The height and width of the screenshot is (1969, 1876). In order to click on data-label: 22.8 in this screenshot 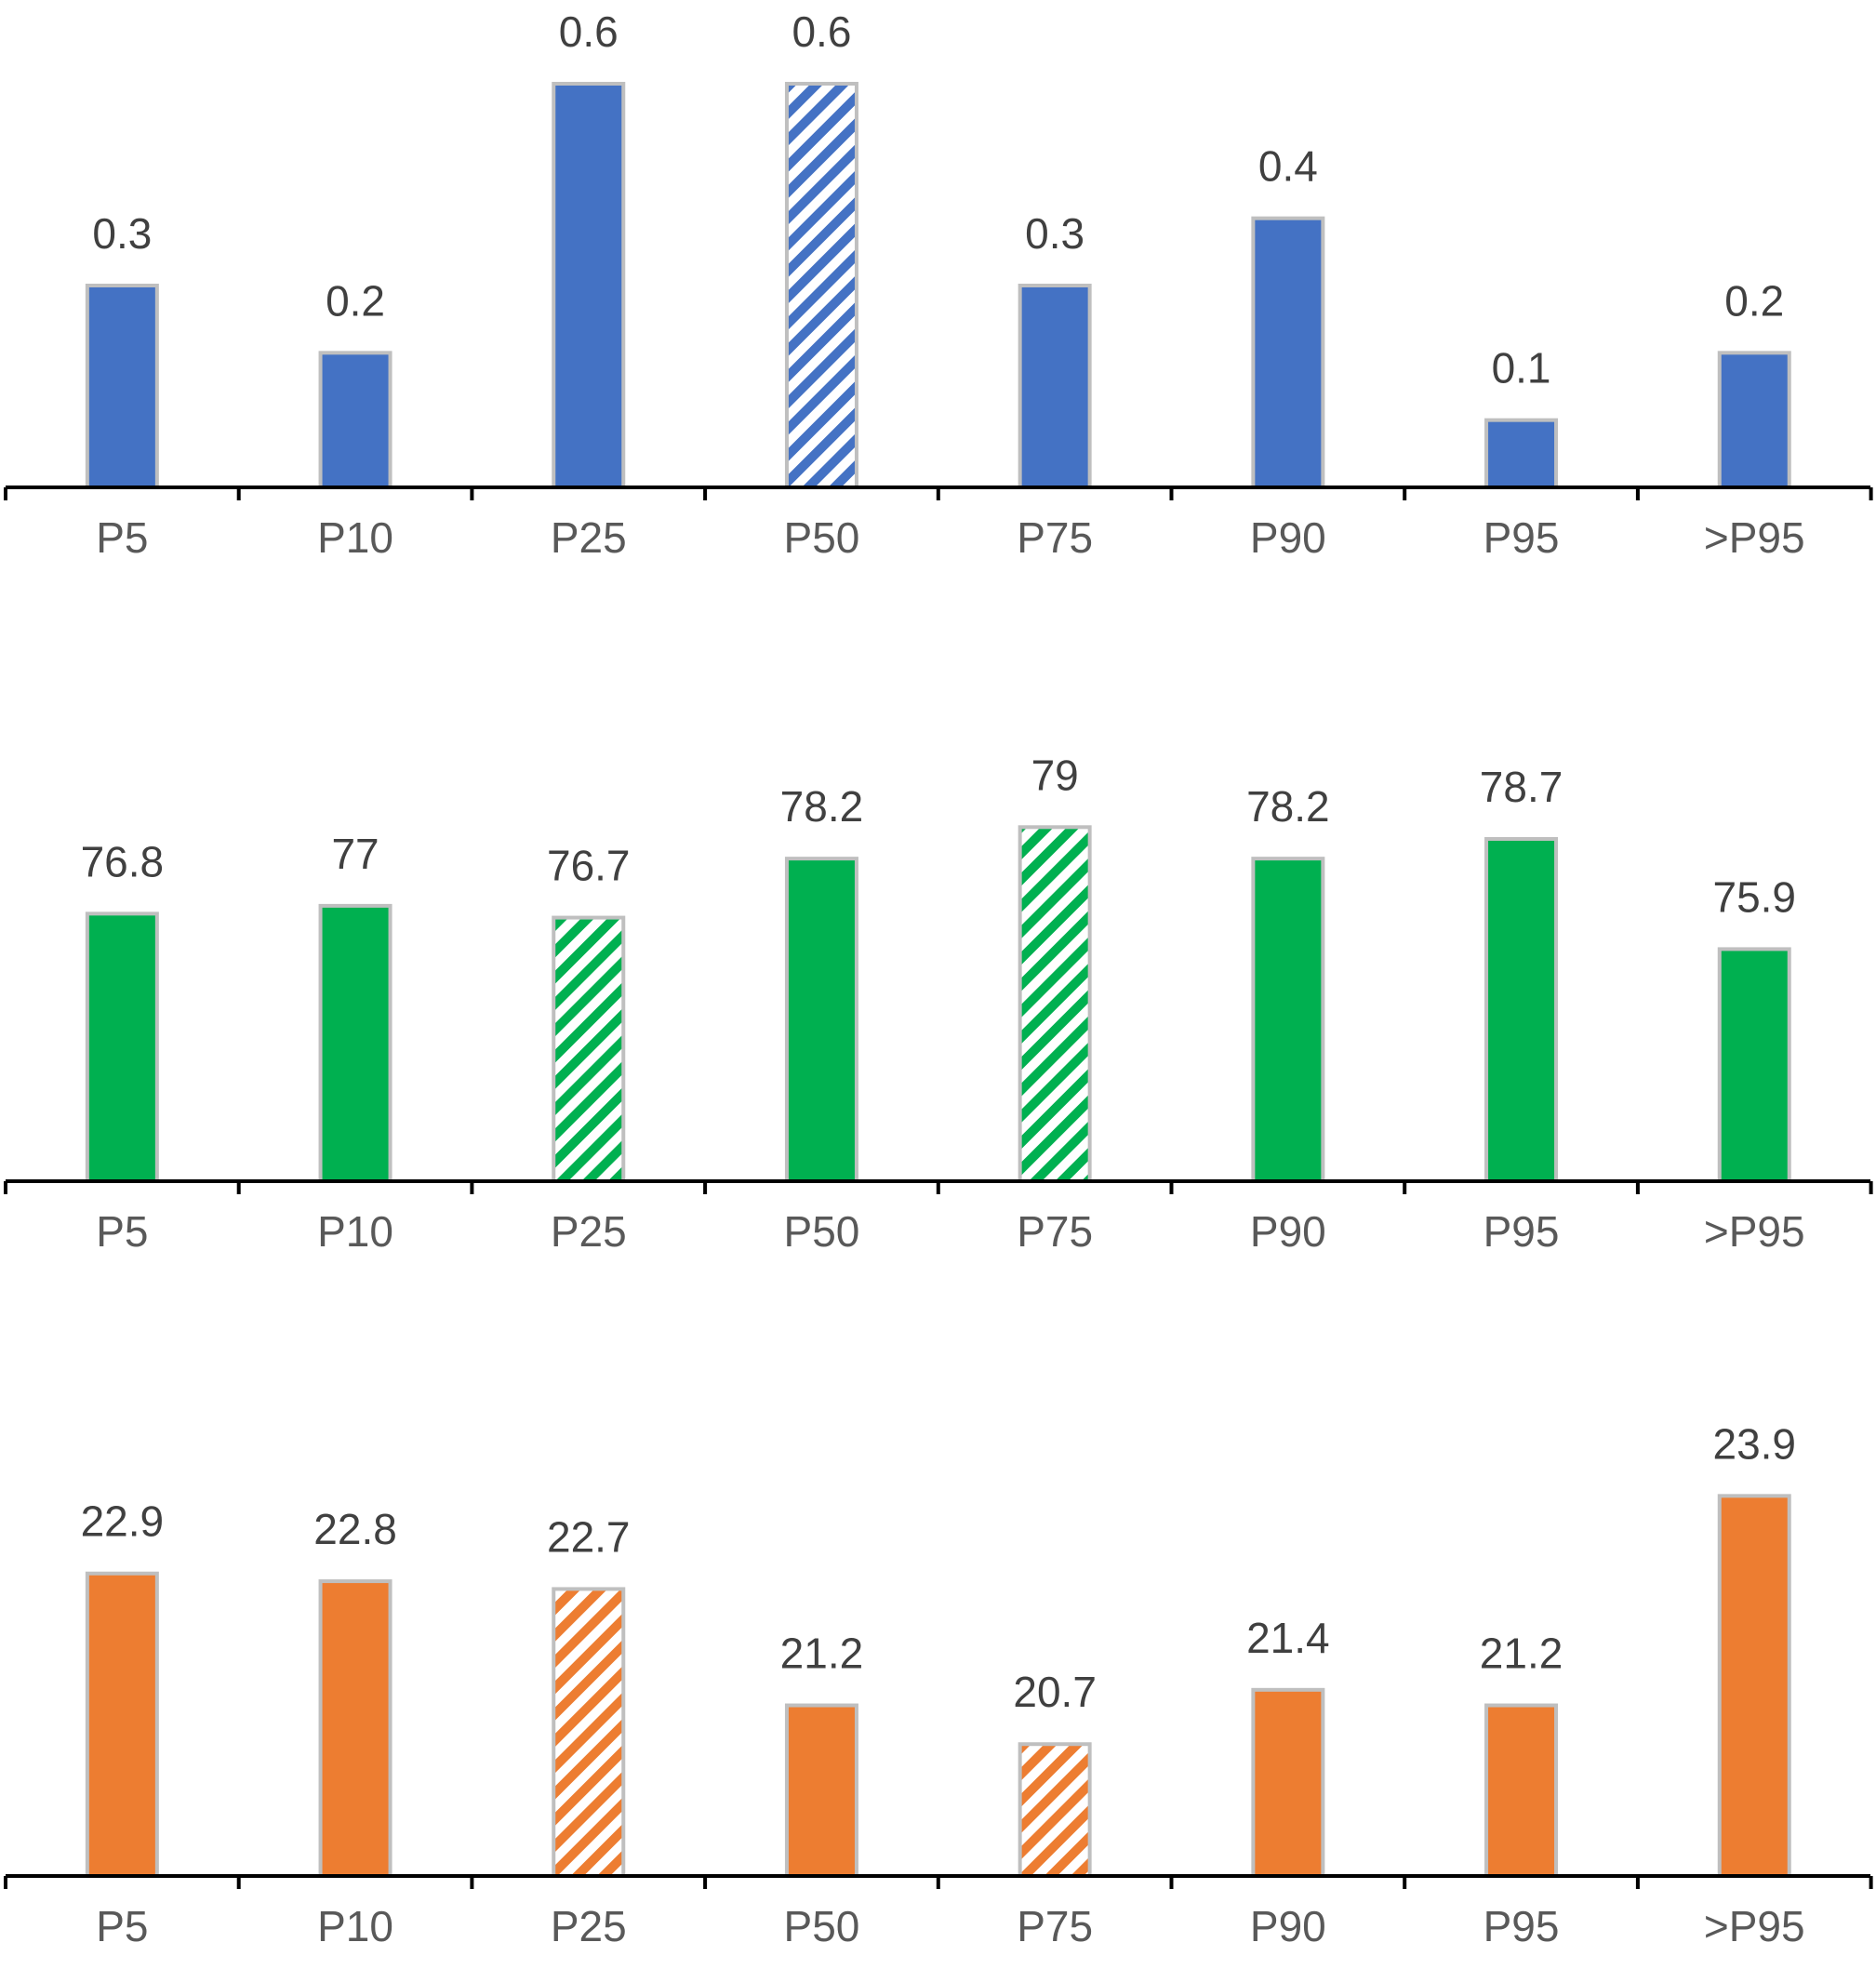, I will do `click(355, 1529)`.